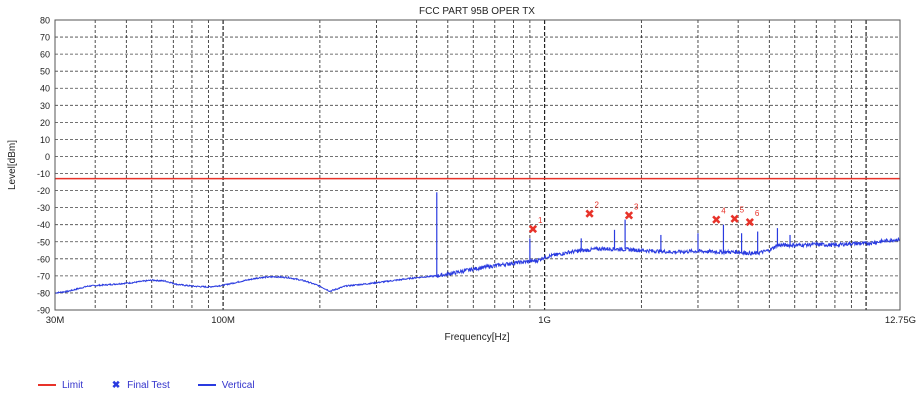 The height and width of the screenshot is (399, 917). What do you see at coordinates (45, 55) in the screenshot?
I see `y-tick-label: 60` at bounding box center [45, 55].